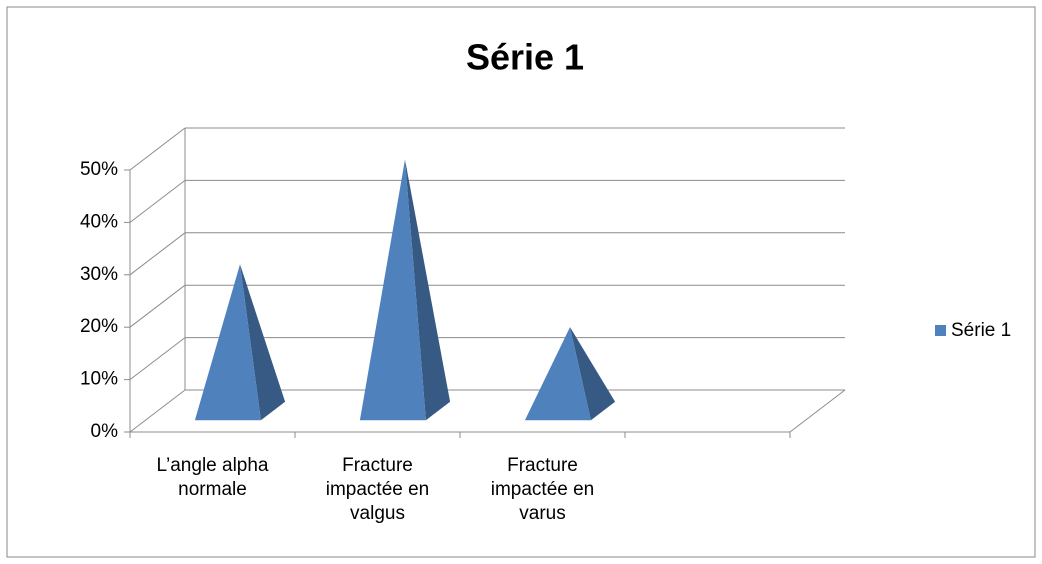 This screenshot has width=1042, height=564. Describe the element at coordinates (212, 477) in the screenshot. I see `x-tick-label: L’angle alpha normale` at that location.